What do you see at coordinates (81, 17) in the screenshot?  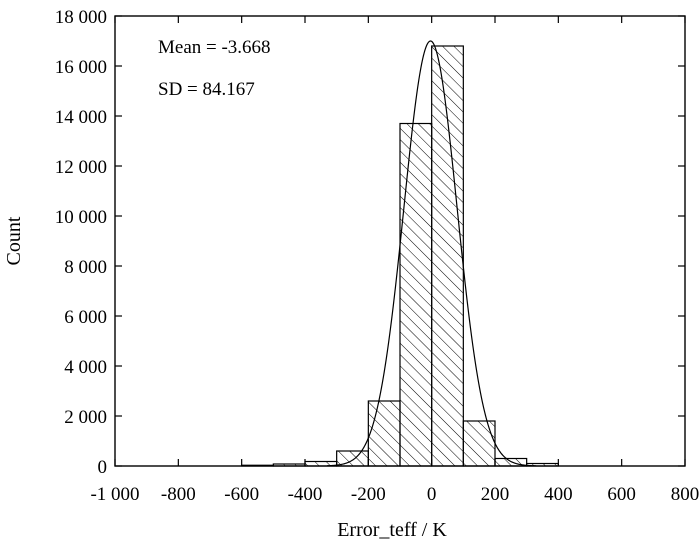 I see `y-tick-label: 18 000` at bounding box center [81, 17].